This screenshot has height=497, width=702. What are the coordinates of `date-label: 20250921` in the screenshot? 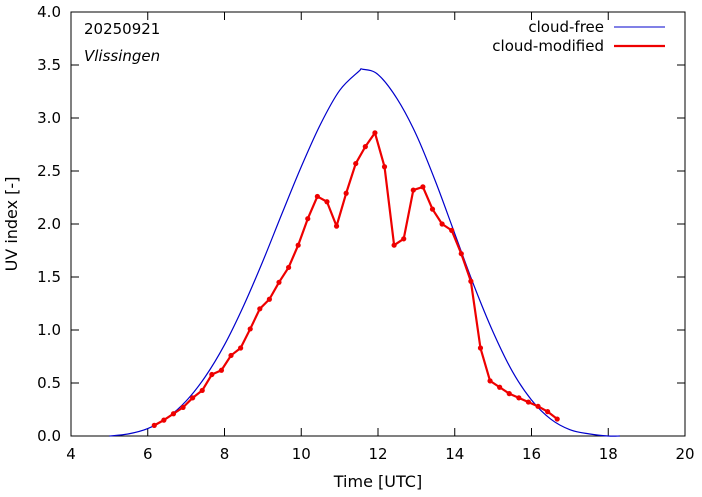 It's located at (122, 29).